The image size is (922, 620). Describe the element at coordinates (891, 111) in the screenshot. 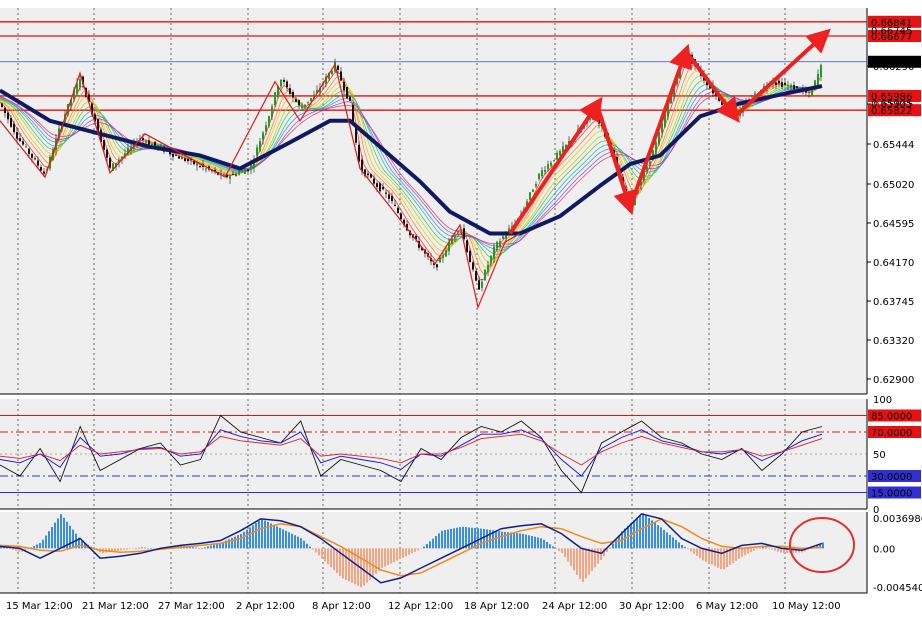

I see `level-label: 0.65822` at that location.